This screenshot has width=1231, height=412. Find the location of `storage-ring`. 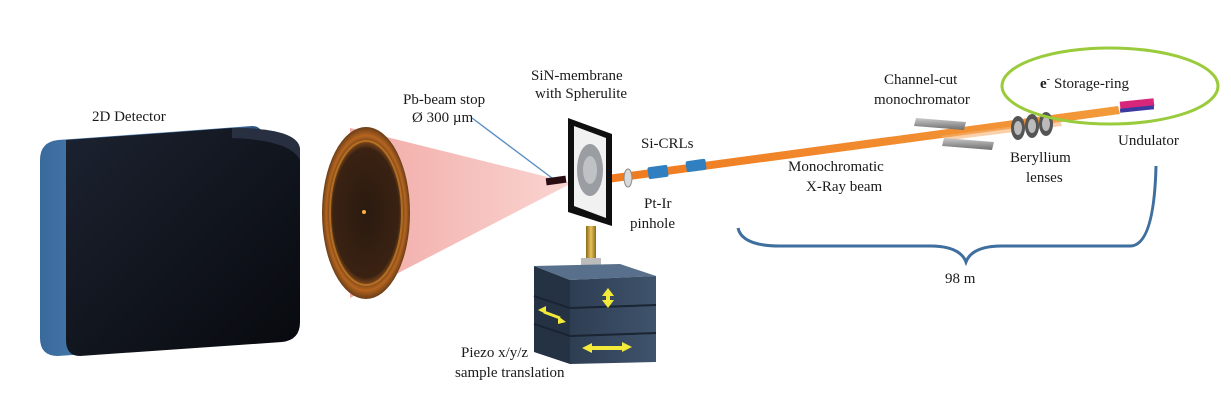

storage-ring is located at coordinates (1110, 86).